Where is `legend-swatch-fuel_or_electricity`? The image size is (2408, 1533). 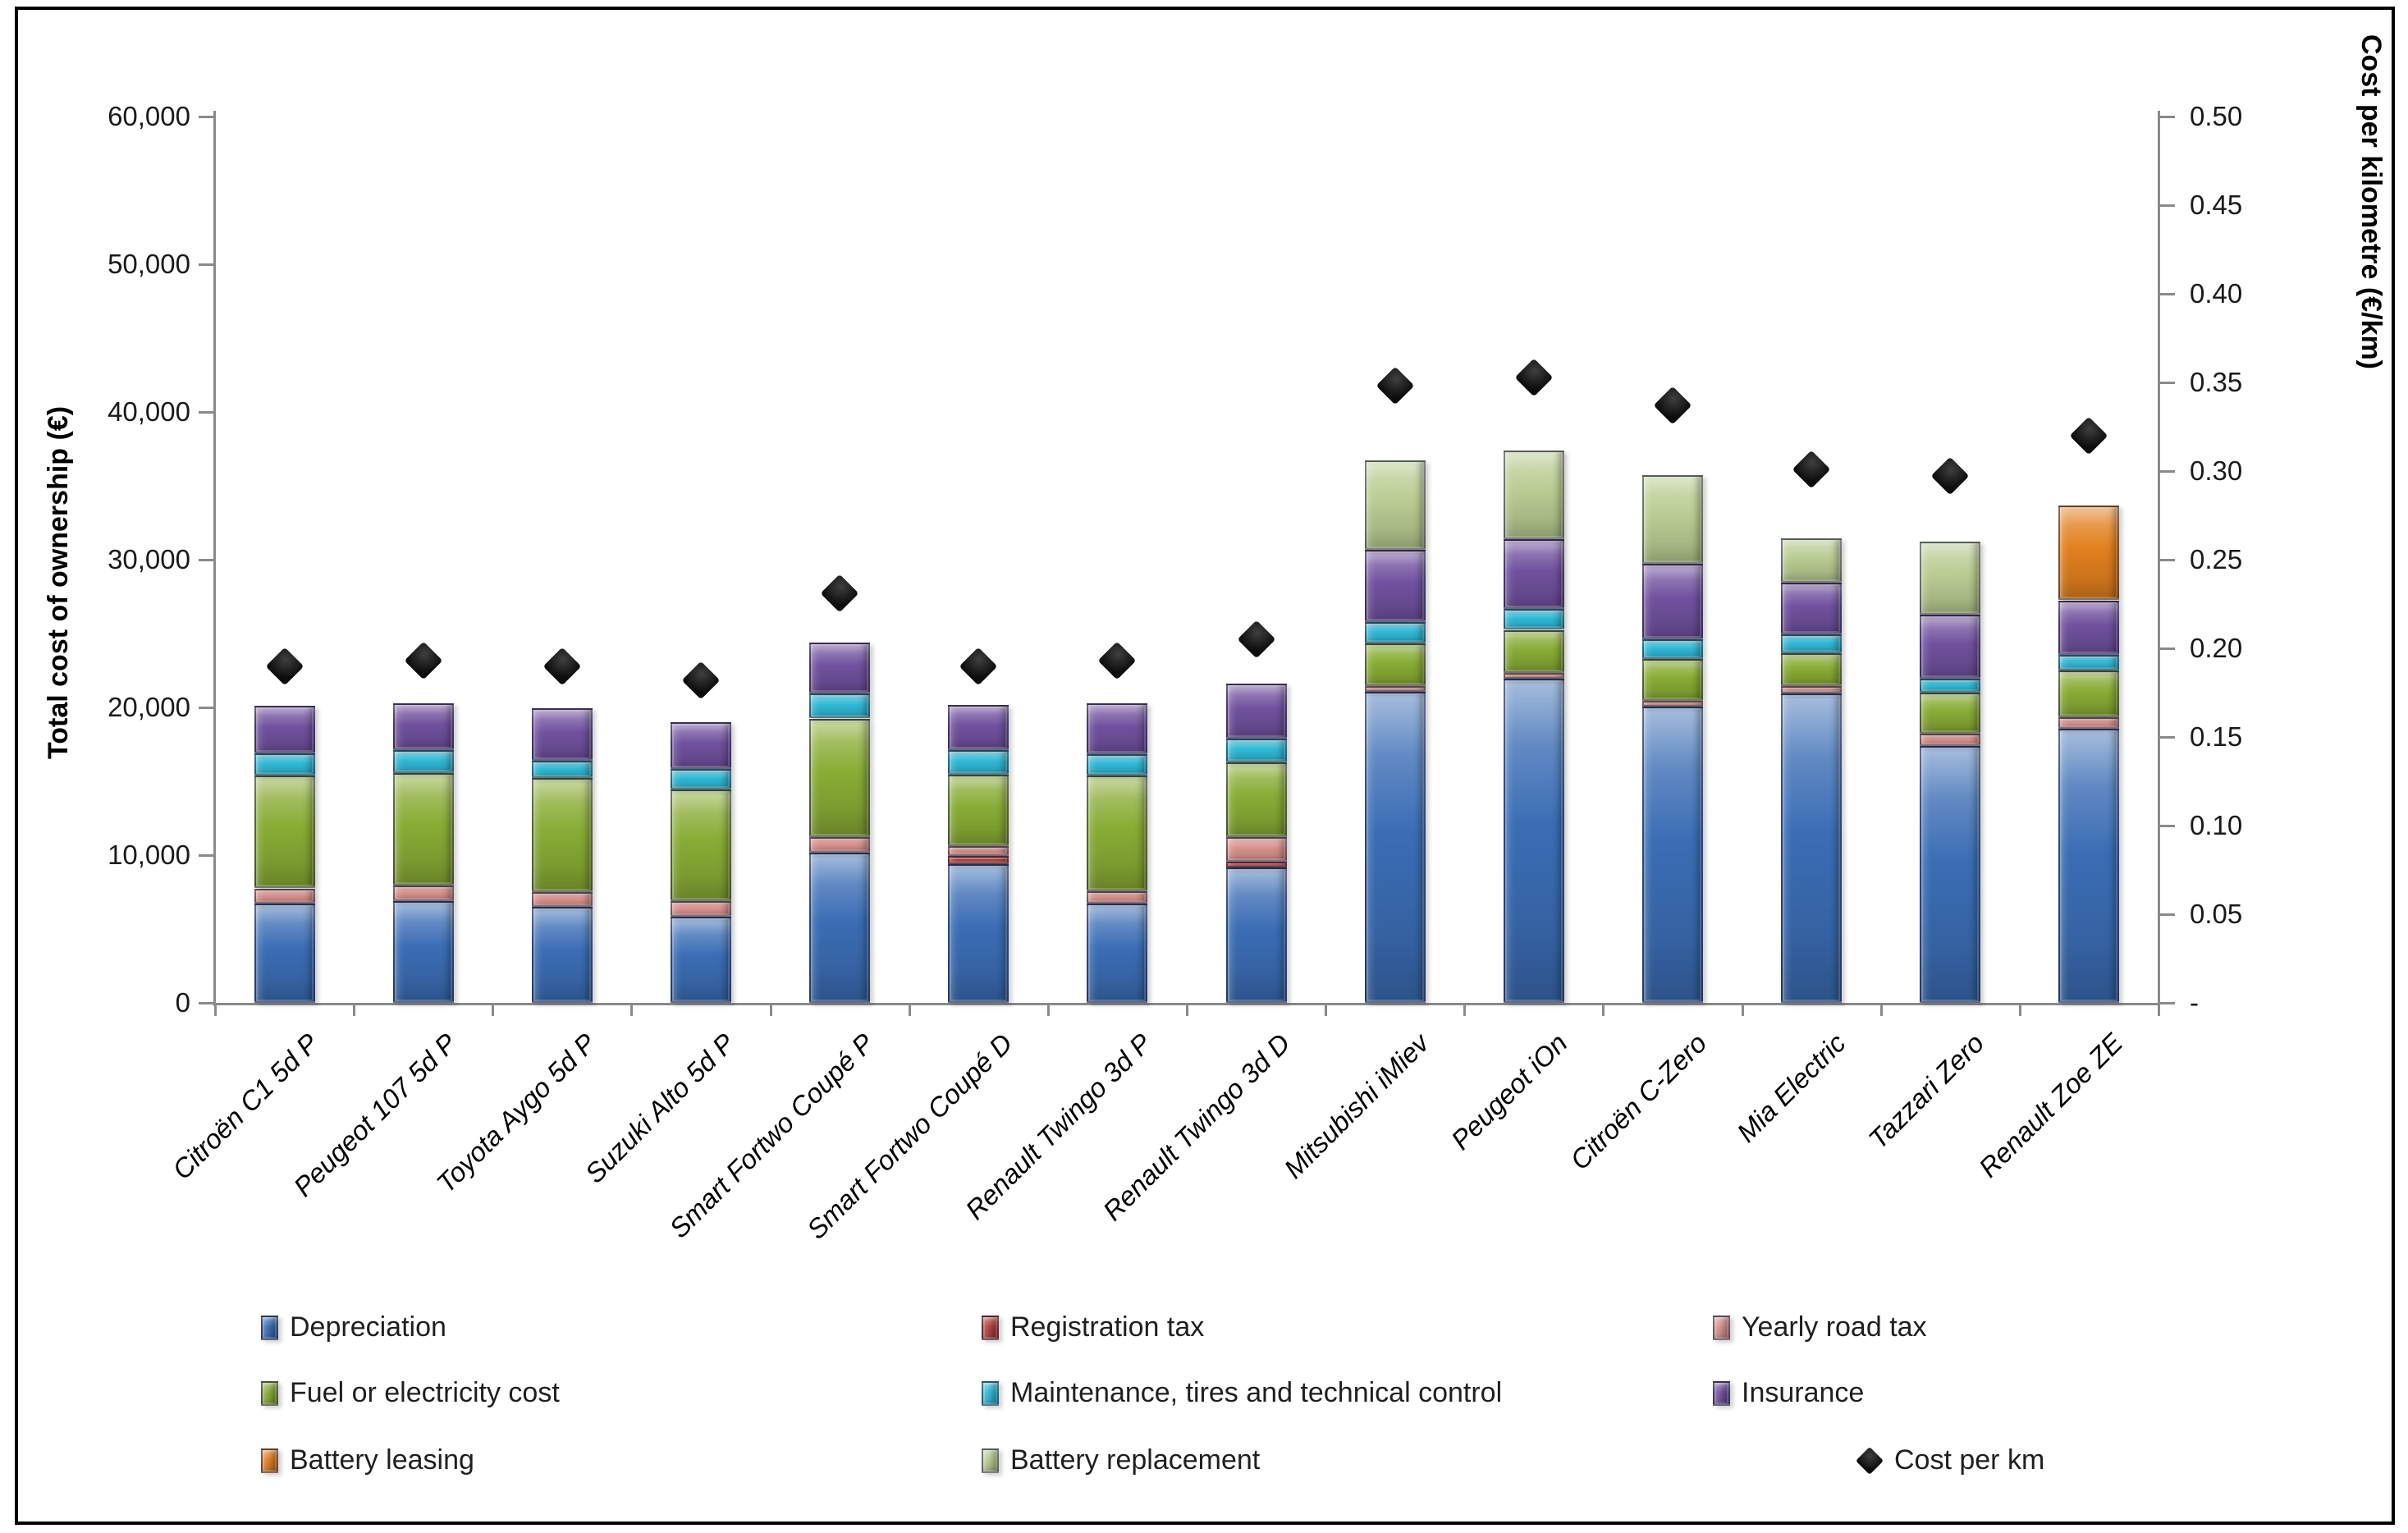
legend-swatch-fuel_or_electricity is located at coordinates (269, 1393).